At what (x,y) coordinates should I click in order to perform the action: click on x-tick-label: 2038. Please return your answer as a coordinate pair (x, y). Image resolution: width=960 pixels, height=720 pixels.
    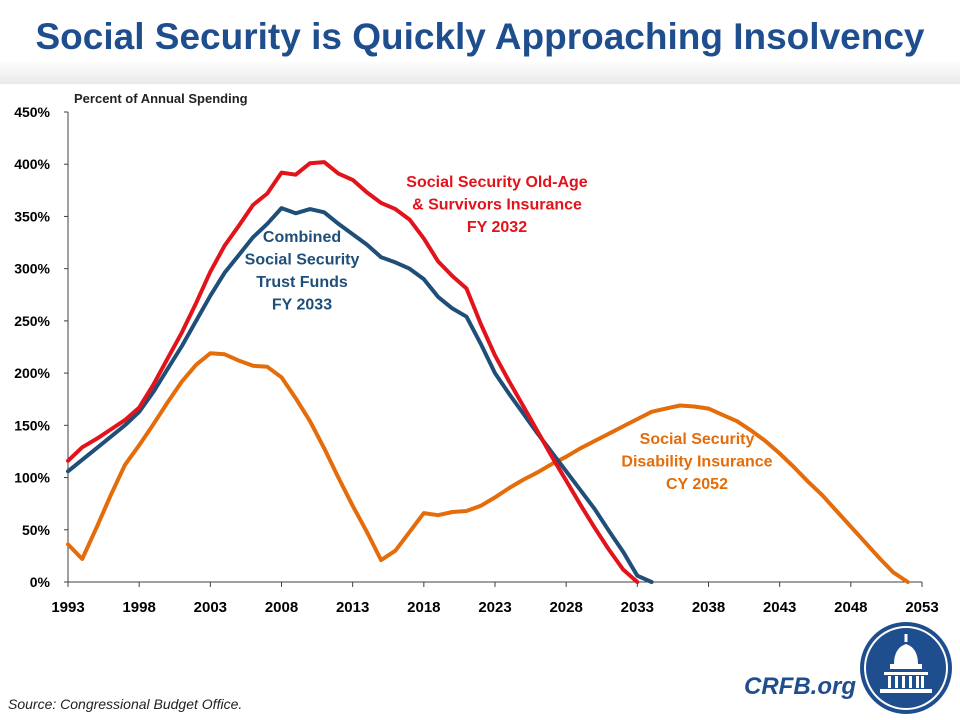
    Looking at the image, I should click on (708, 607).